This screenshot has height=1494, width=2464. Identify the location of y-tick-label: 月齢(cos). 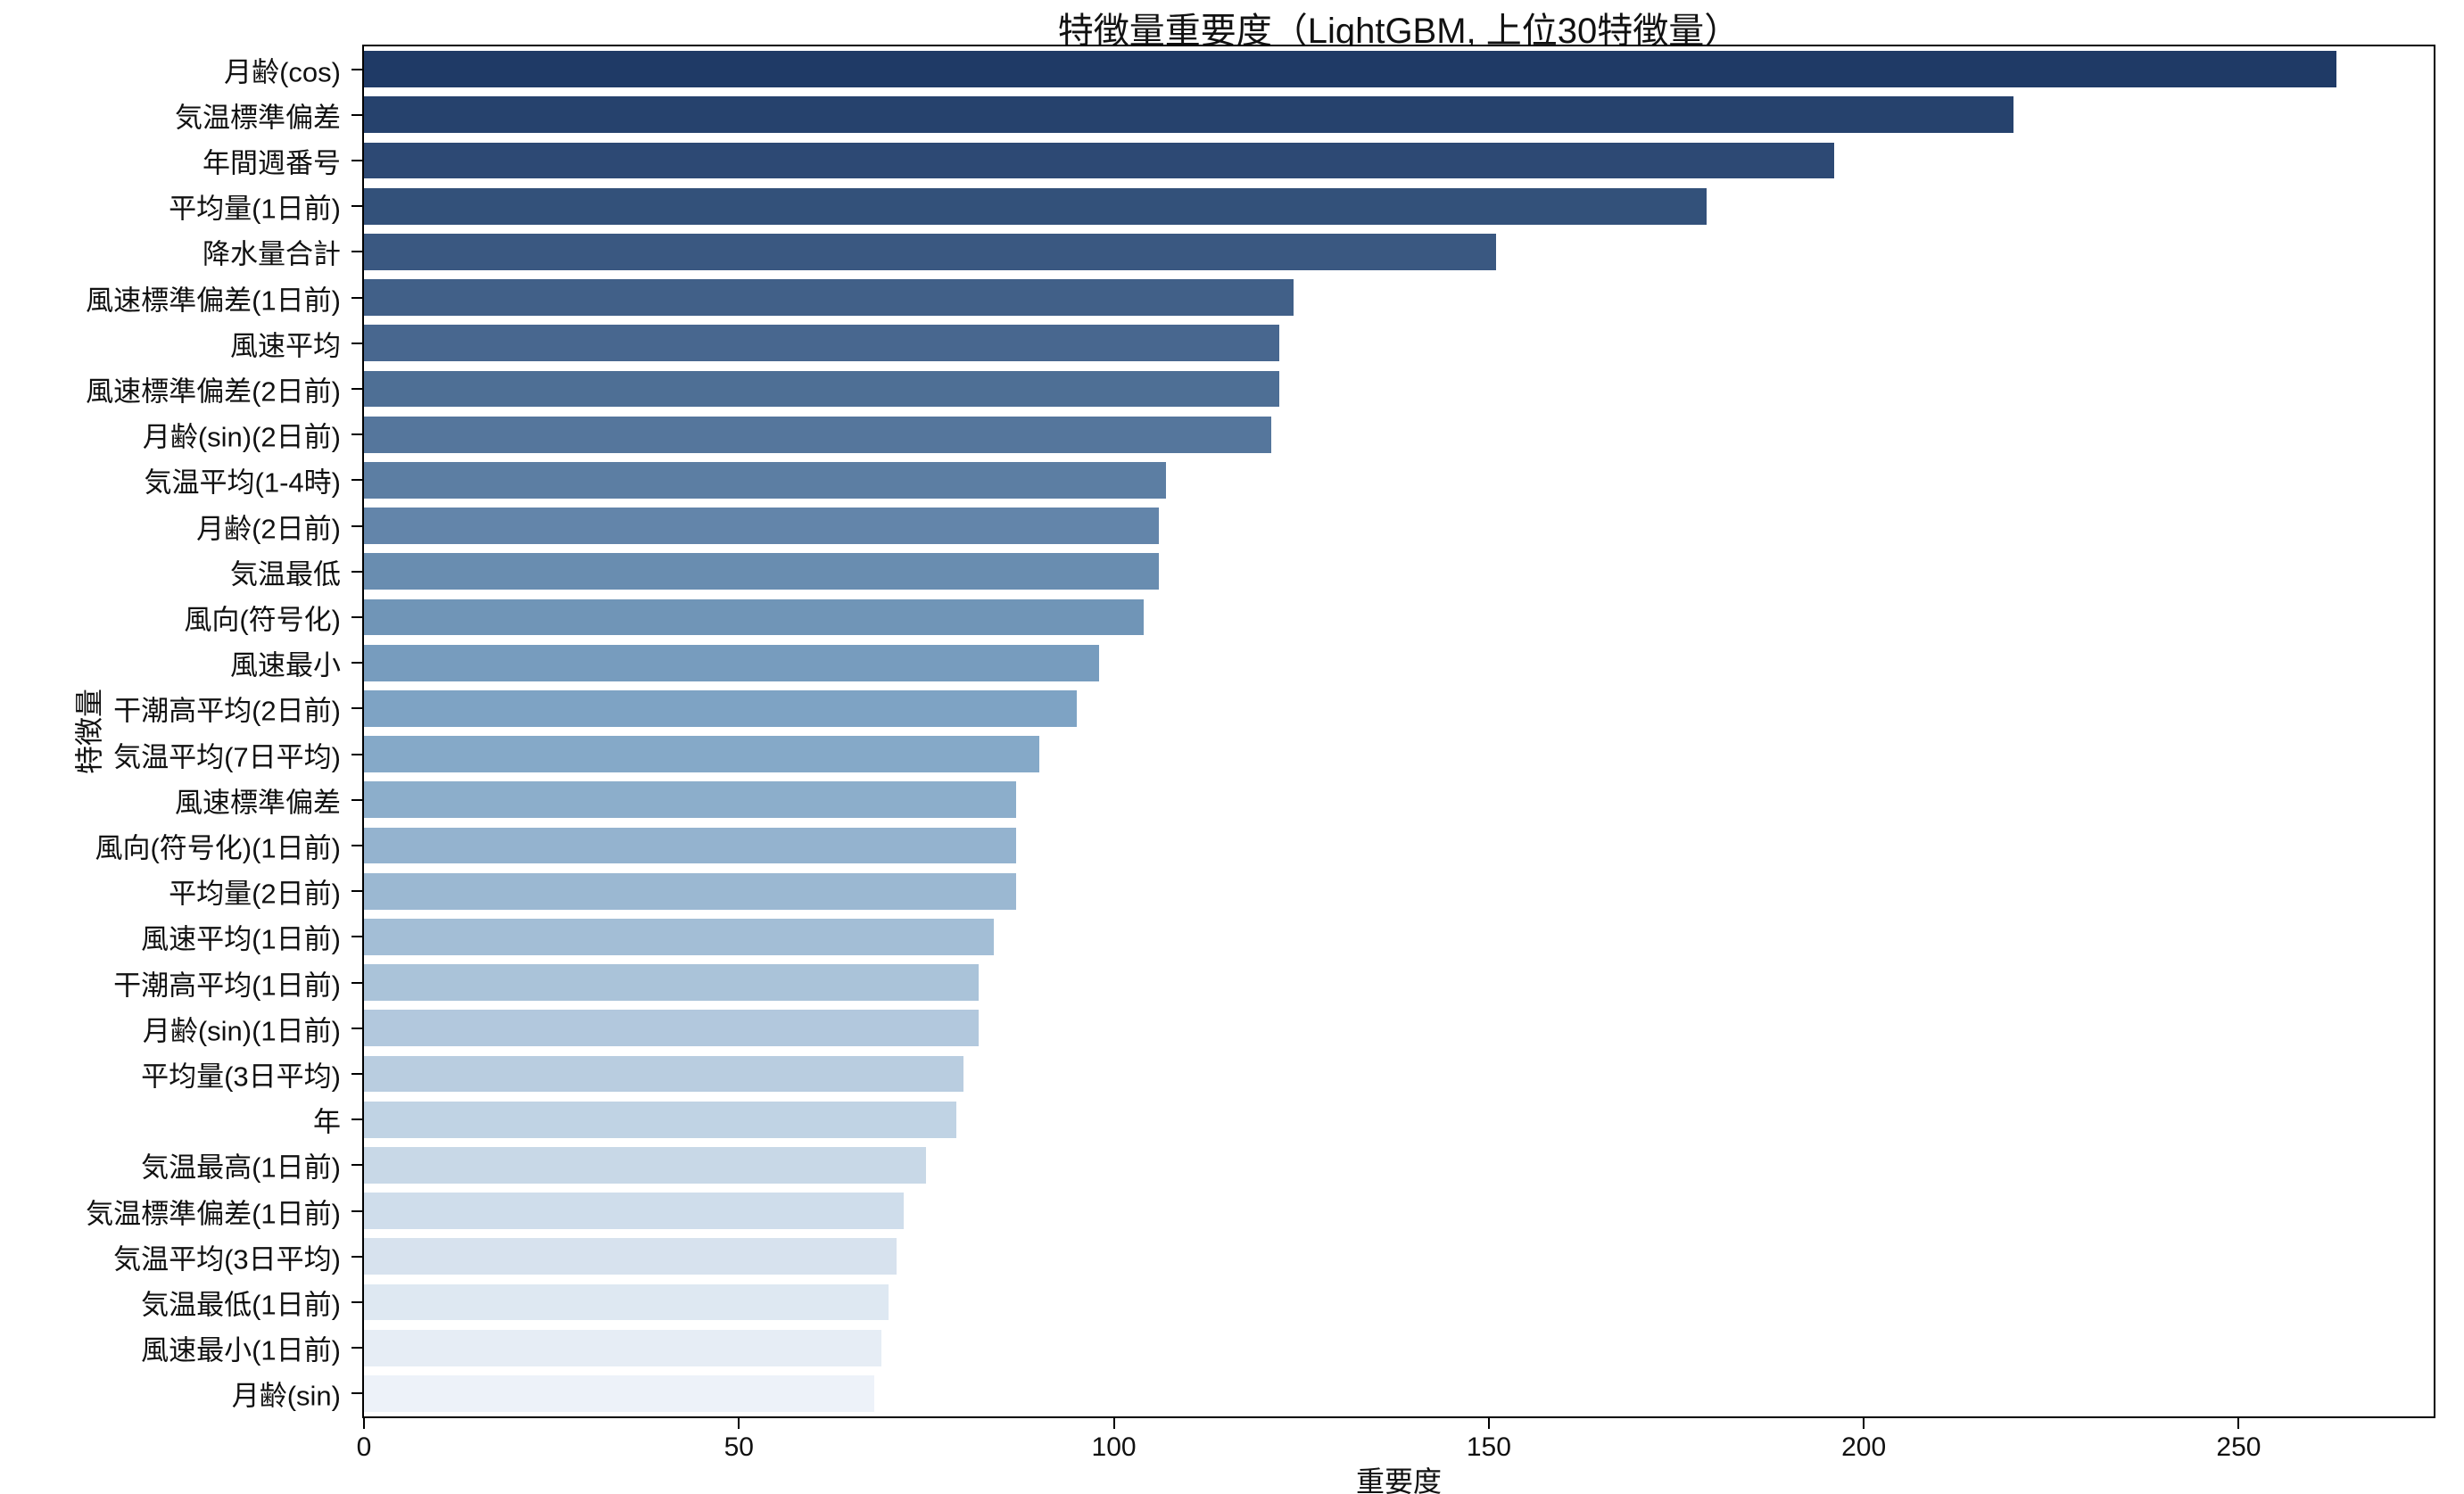
(282, 72).